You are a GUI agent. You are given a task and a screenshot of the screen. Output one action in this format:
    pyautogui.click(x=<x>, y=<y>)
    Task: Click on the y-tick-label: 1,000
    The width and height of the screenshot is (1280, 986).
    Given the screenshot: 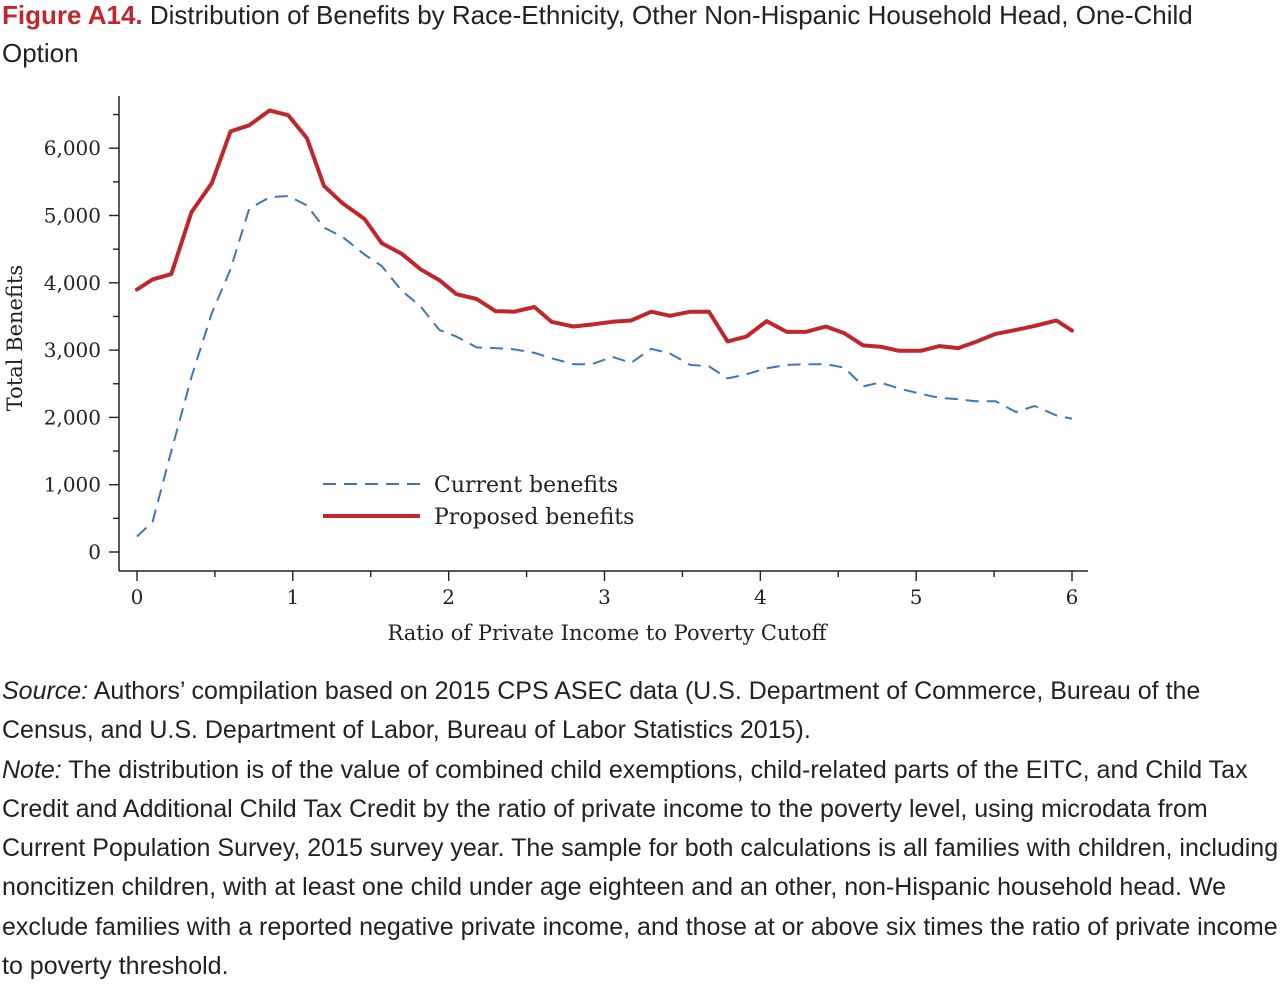 What is the action you would take?
    pyautogui.click(x=72, y=485)
    